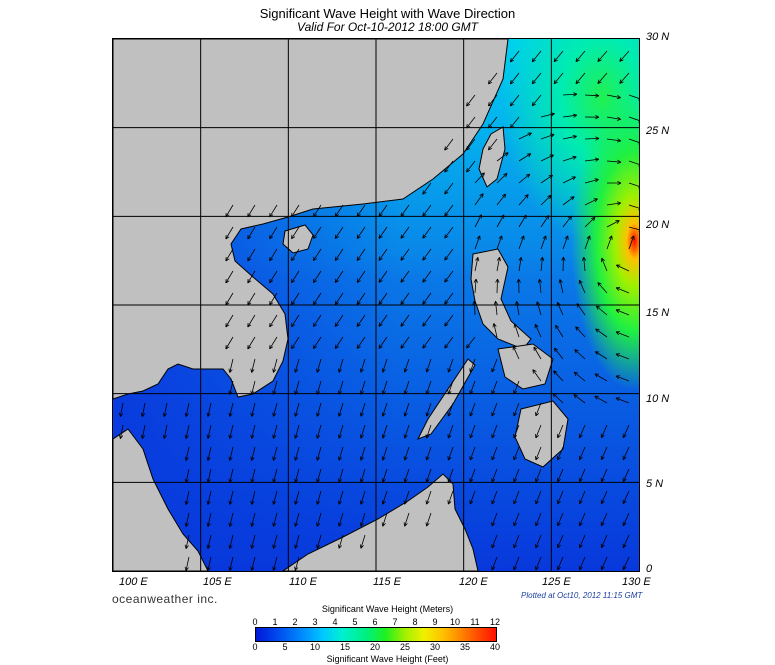 Image resolution: width=775 pixels, height=665 pixels. Describe the element at coordinates (582, 595) in the screenshot. I see `plotted-timestamp: Plotted at Oct10, 2012 11:15 GMT` at that location.